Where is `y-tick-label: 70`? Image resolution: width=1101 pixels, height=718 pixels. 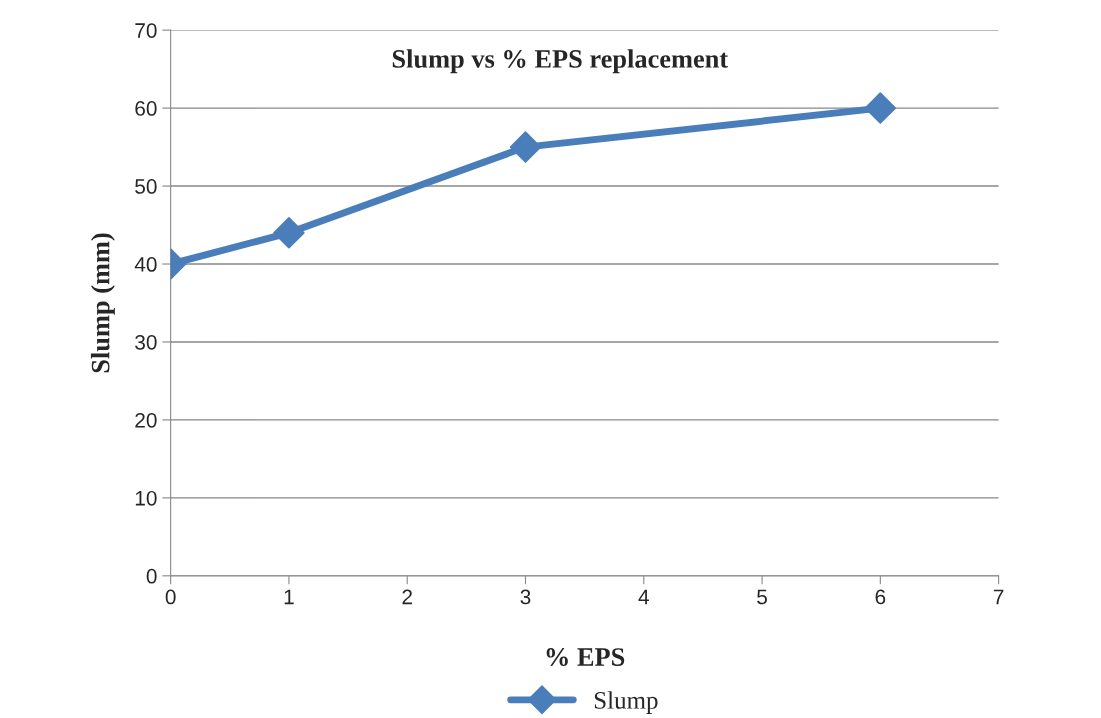
y-tick-label: 70 is located at coordinates (146, 30).